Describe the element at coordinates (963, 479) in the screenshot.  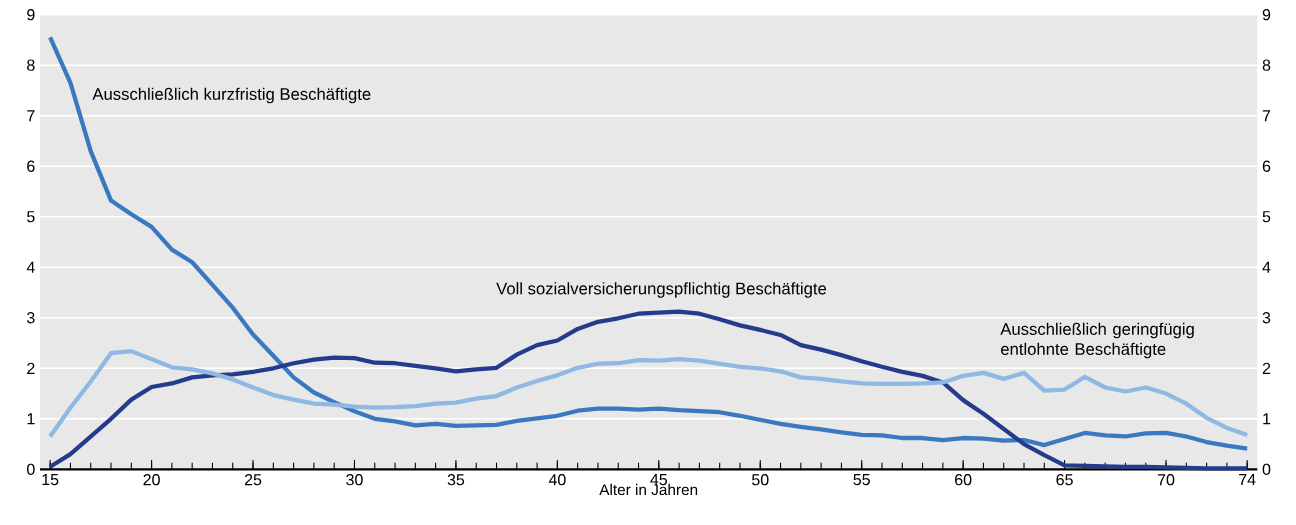
I see `x-tick-label: 60` at that location.